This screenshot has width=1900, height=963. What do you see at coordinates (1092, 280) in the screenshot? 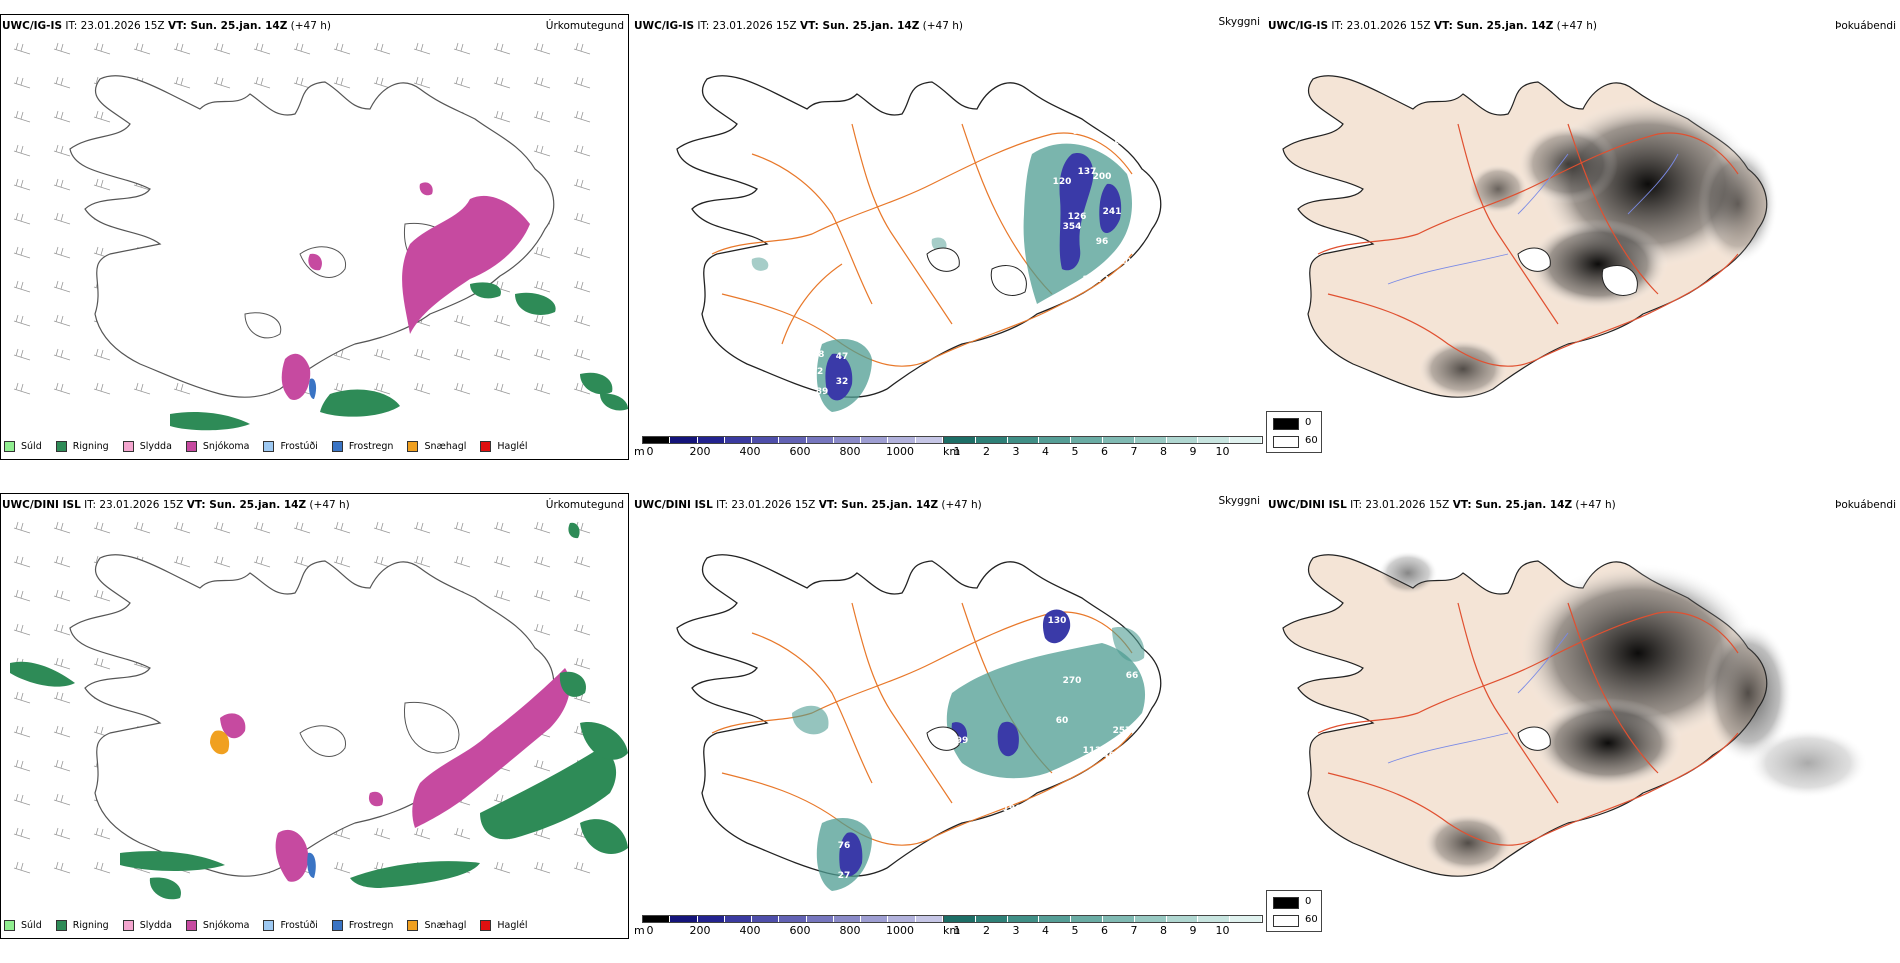
I see `visibility-value-label: 262` at bounding box center [1092, 280].